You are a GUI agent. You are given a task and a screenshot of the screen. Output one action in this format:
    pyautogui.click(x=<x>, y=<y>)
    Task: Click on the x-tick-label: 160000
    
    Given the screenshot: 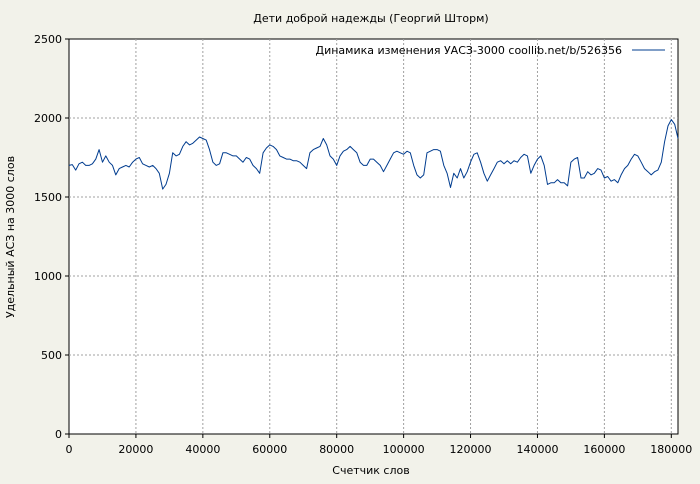 What is the action you would take?
    pyautogui.click(x=604, y=449)
    